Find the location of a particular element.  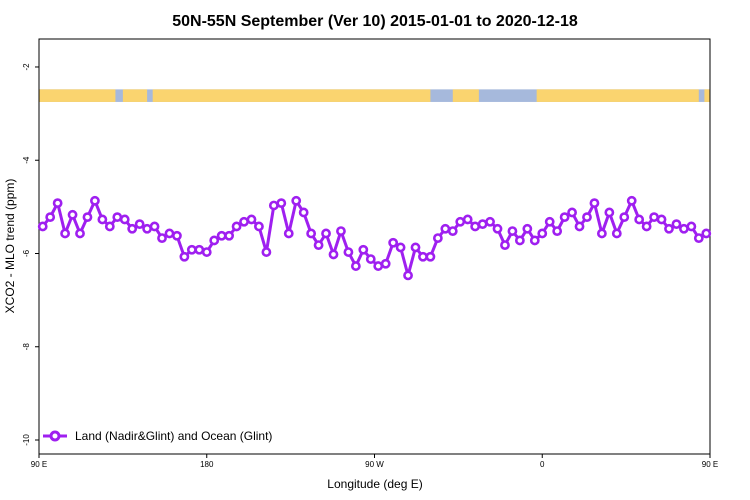

x-tick-label-2: 90 W is located at coordinates (374, 464).